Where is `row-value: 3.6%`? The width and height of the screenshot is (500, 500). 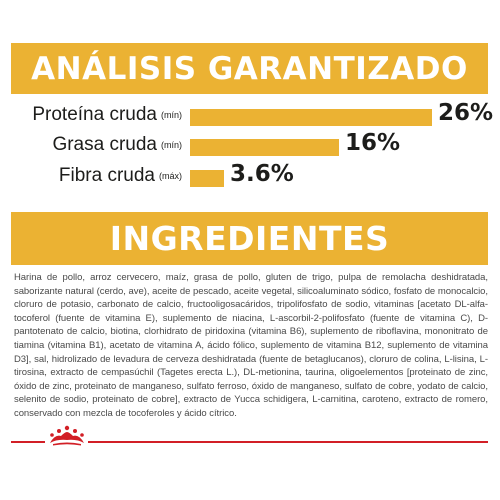
row-value: 3.6% is located at coordinates (262, 174).